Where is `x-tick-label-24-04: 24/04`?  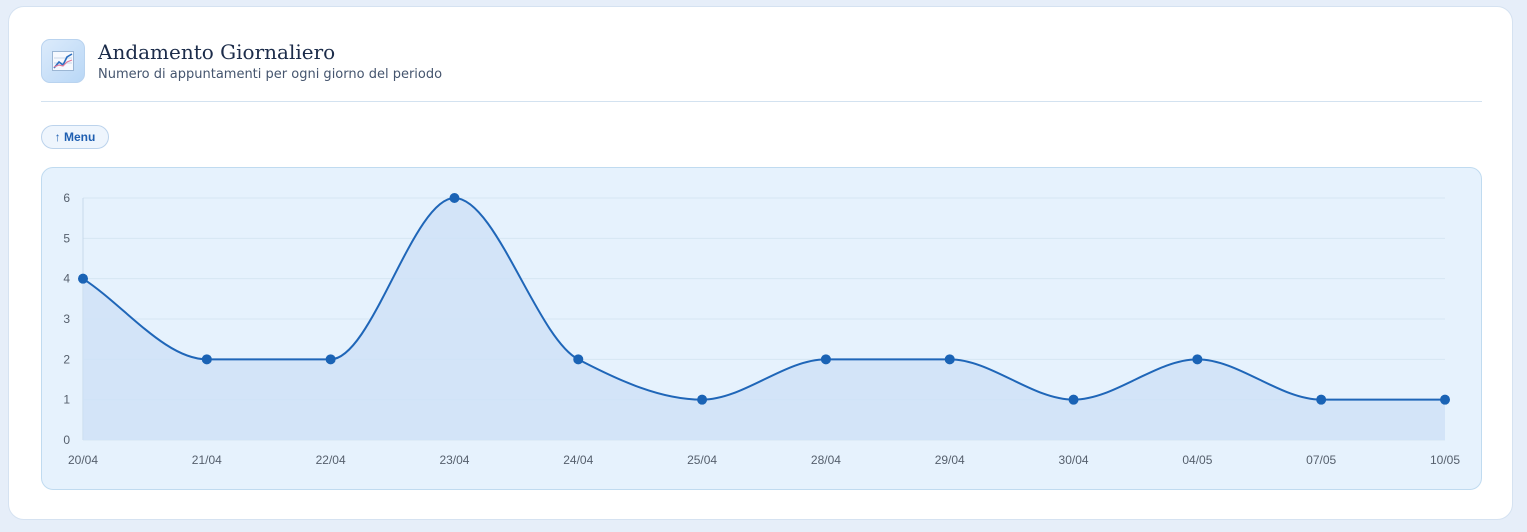 x-tick-label-24-04: 24/04 is located at coordinates (578, 460).